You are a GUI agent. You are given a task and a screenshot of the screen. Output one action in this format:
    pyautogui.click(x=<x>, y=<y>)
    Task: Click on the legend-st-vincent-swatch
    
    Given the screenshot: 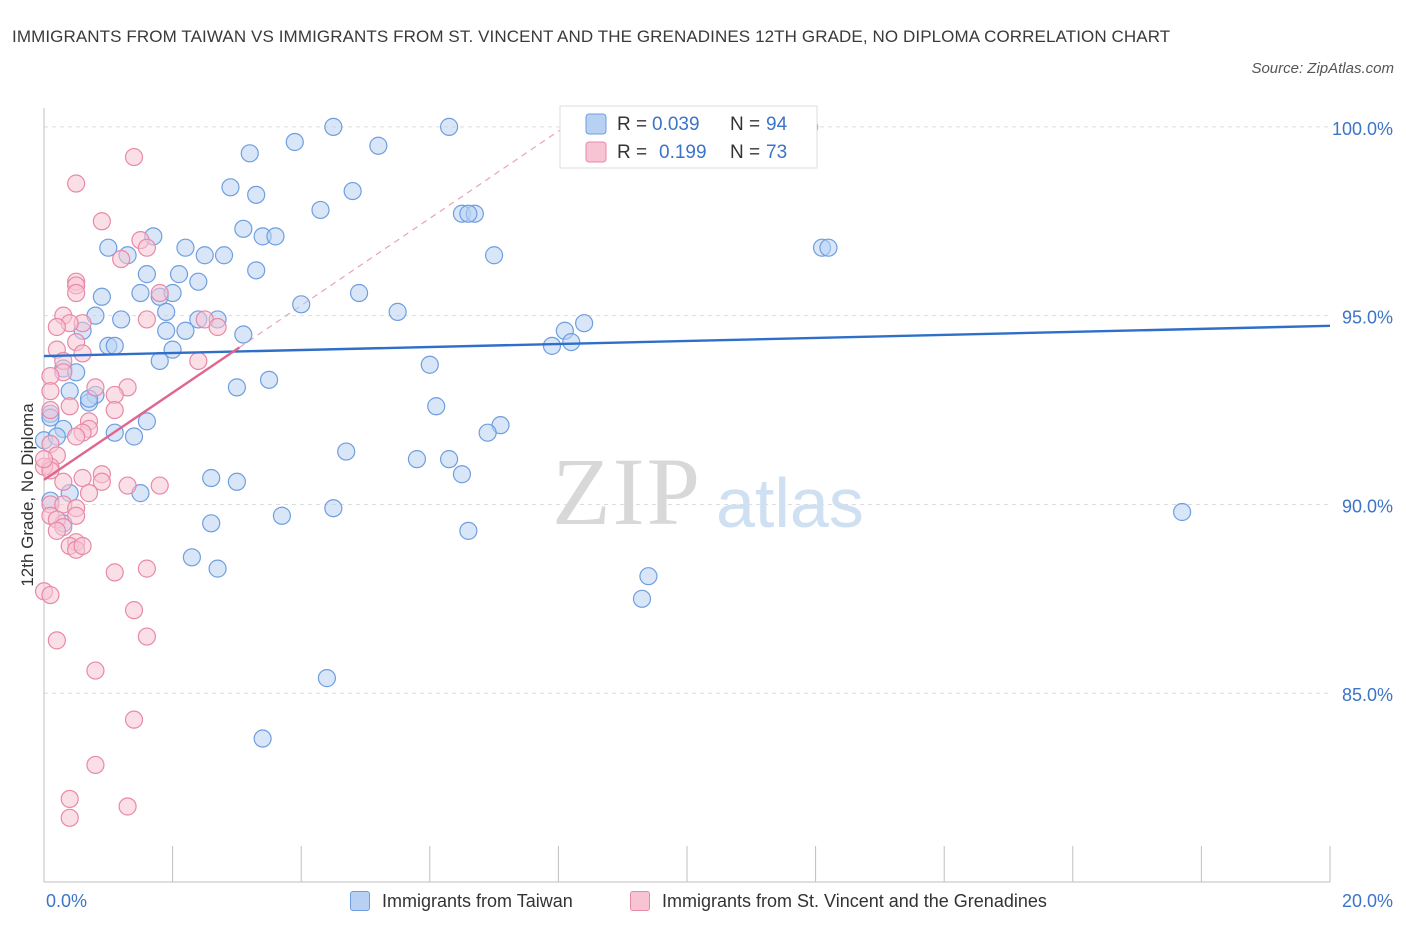 What is the action you would take?
    pyautogui.click(x=640, y=901)
    